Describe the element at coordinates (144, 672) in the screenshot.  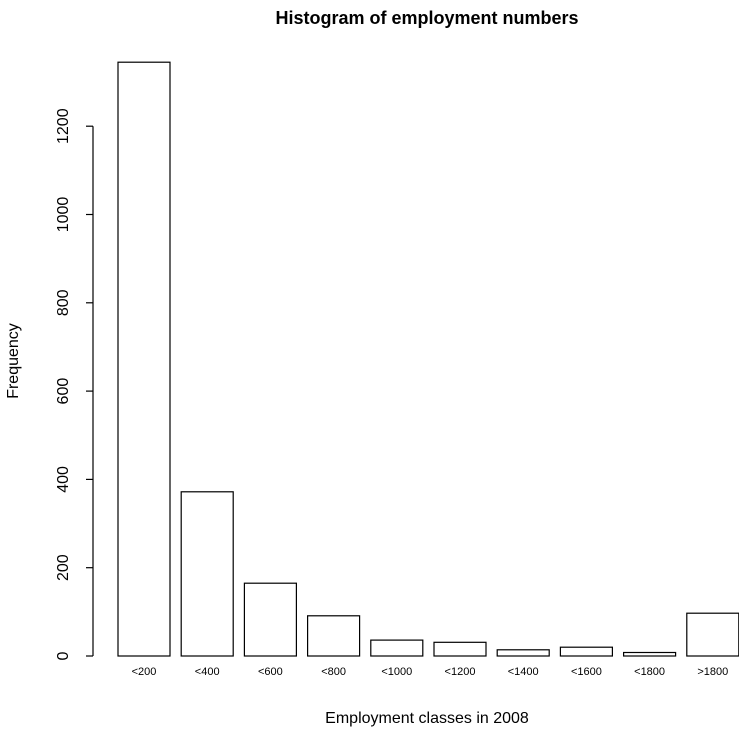
I see `x-tick-label: <200` at that location.